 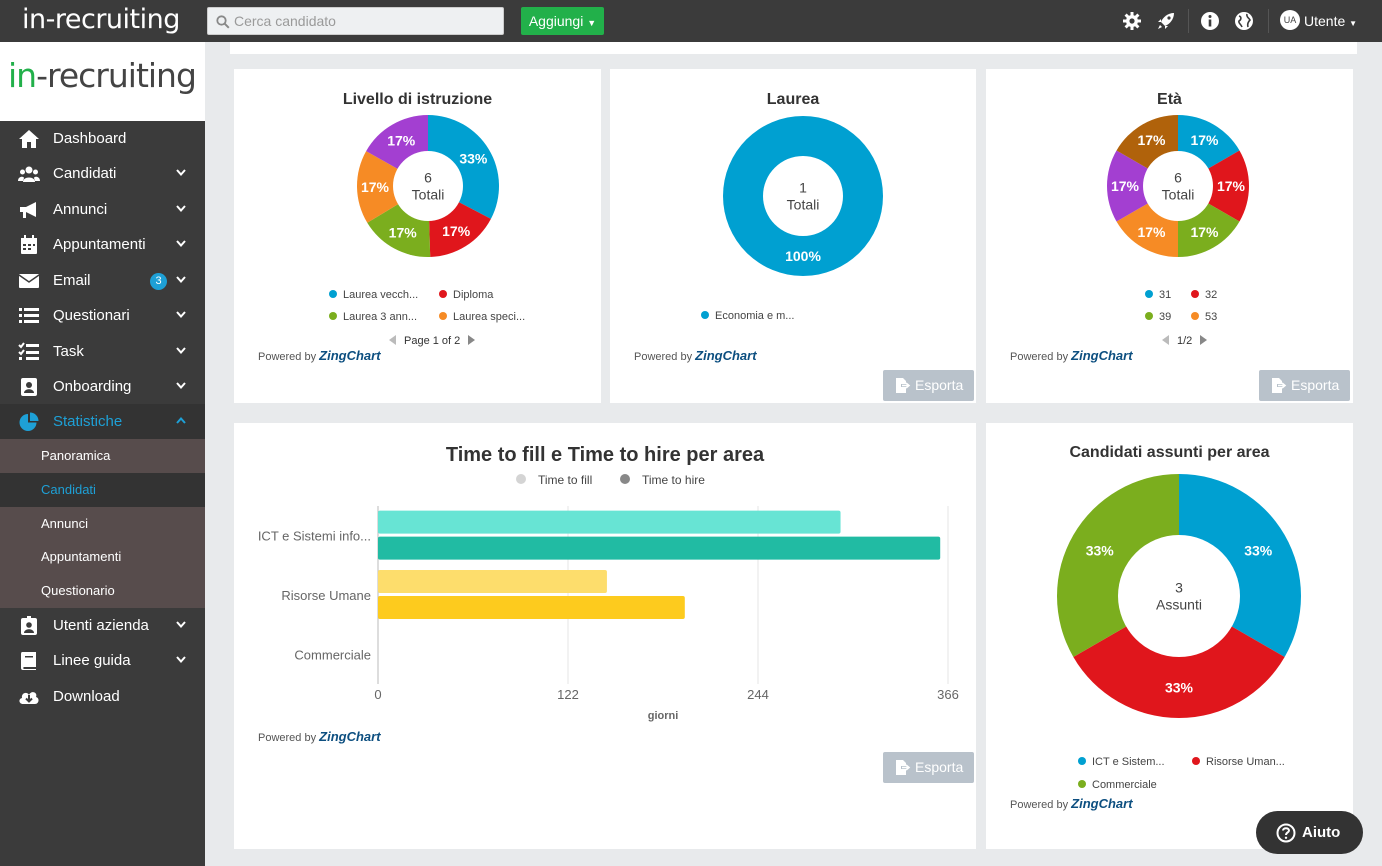 I want to click on help-button: Aiuto, so click(x=1309, y=832).